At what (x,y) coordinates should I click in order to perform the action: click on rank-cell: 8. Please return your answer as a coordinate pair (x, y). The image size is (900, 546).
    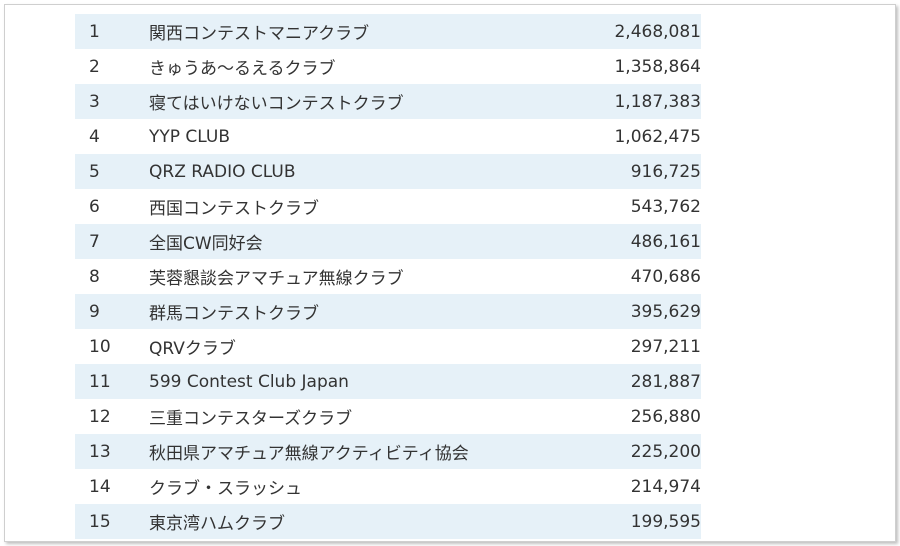
    Looking at the image, I should click on (94, 276).